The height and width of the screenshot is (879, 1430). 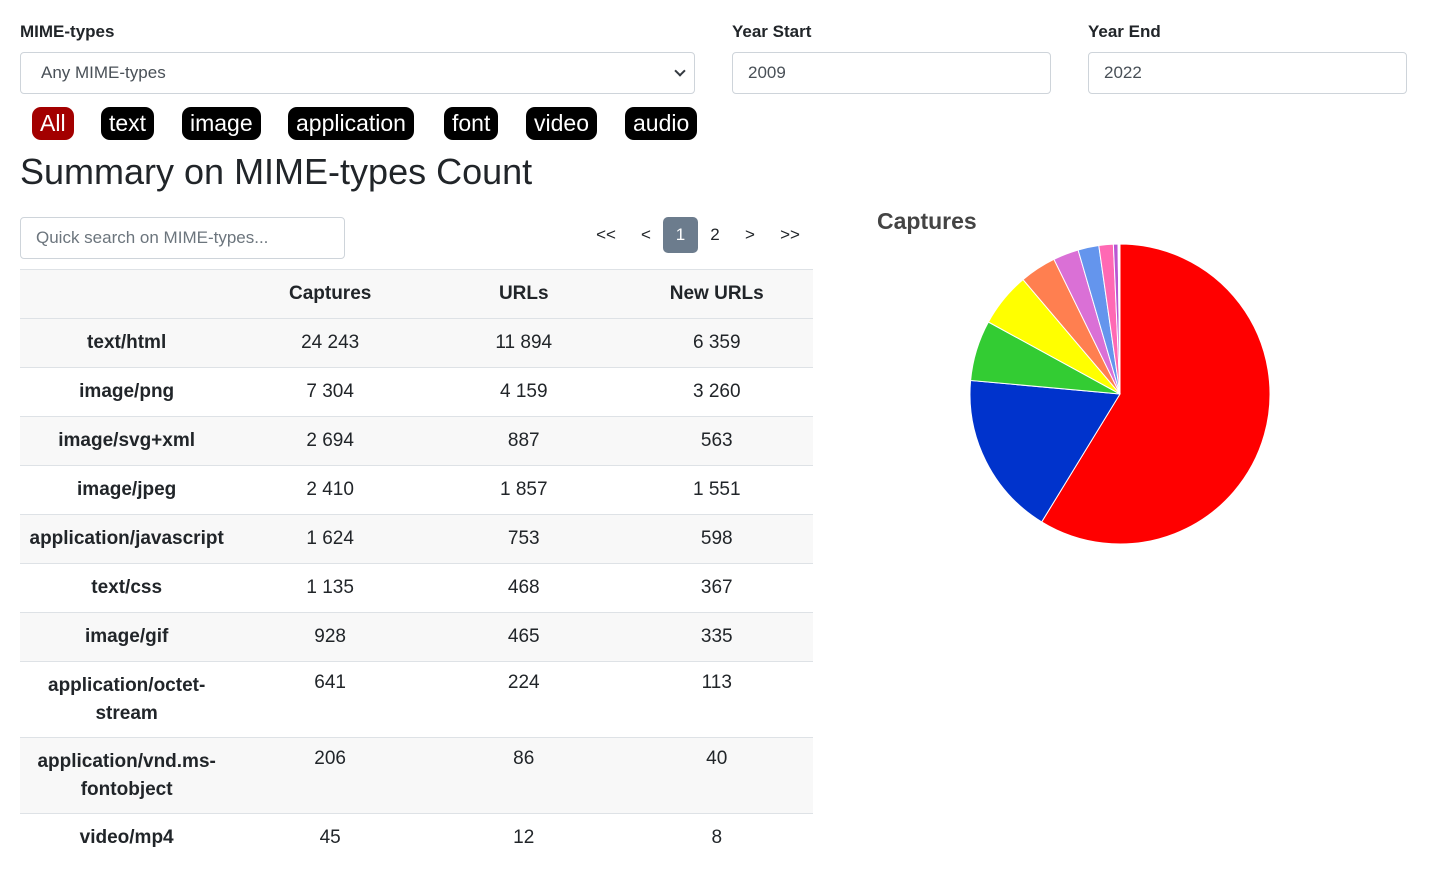 What do you see at coordinates (351, 123) in the screenshot?
I see `pill-application: application` at bounding box center [351, 123].